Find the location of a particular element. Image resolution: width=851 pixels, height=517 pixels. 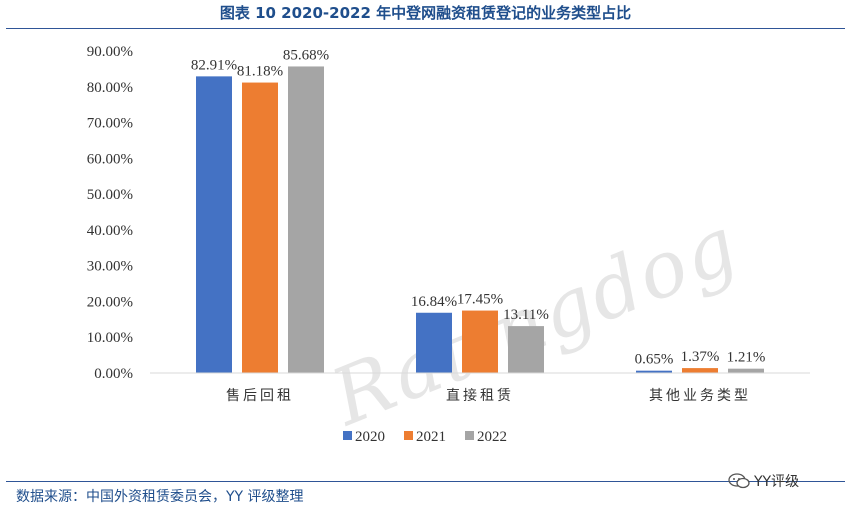

data-label: 85.68% is located at coordinates (306, 55).